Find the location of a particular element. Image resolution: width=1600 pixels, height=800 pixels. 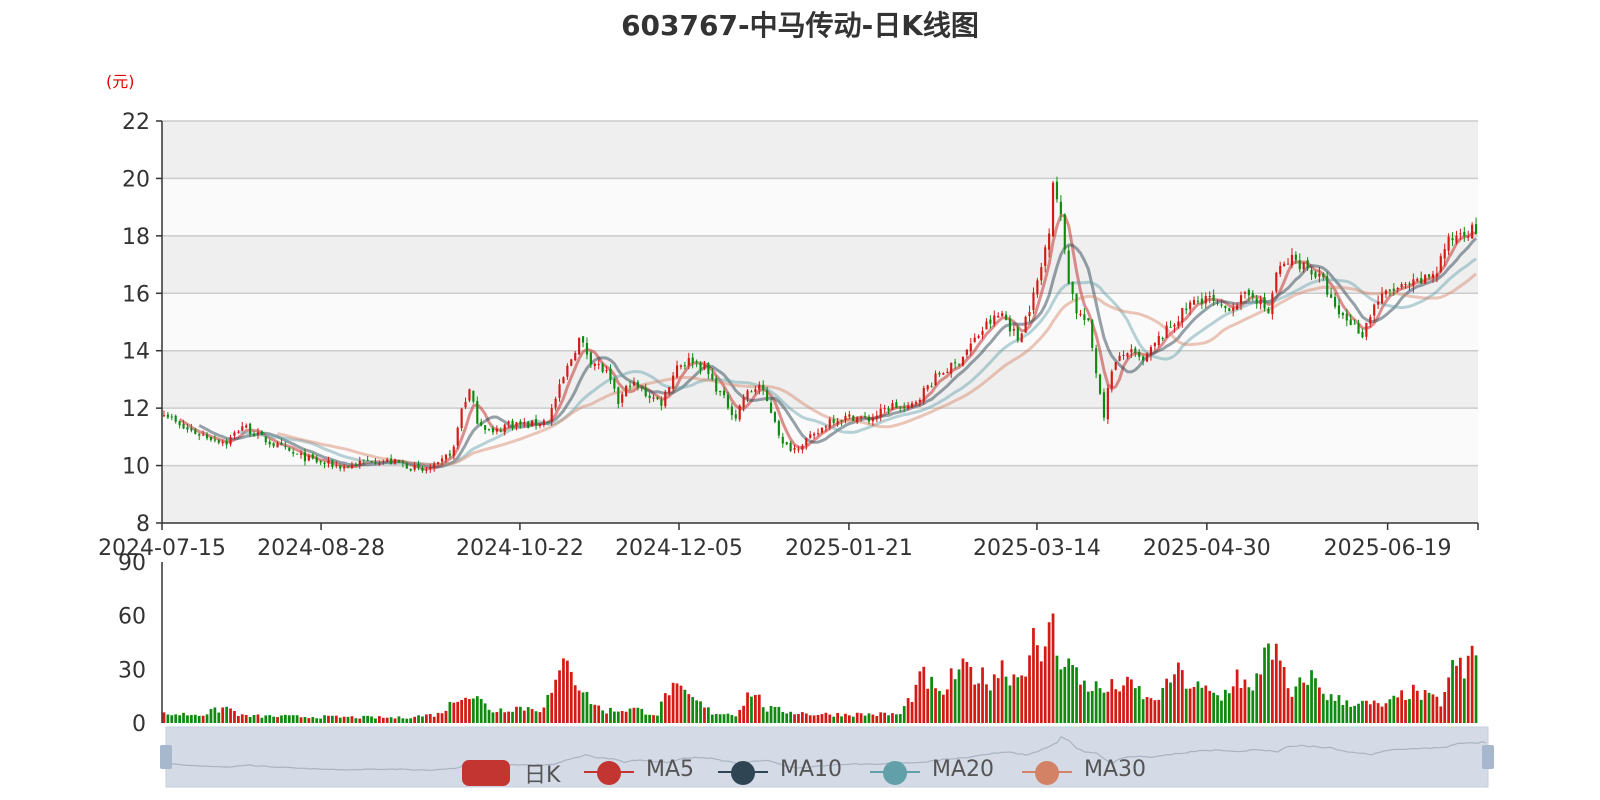

zoom-handle-right is located at coordinates (1488, 757).